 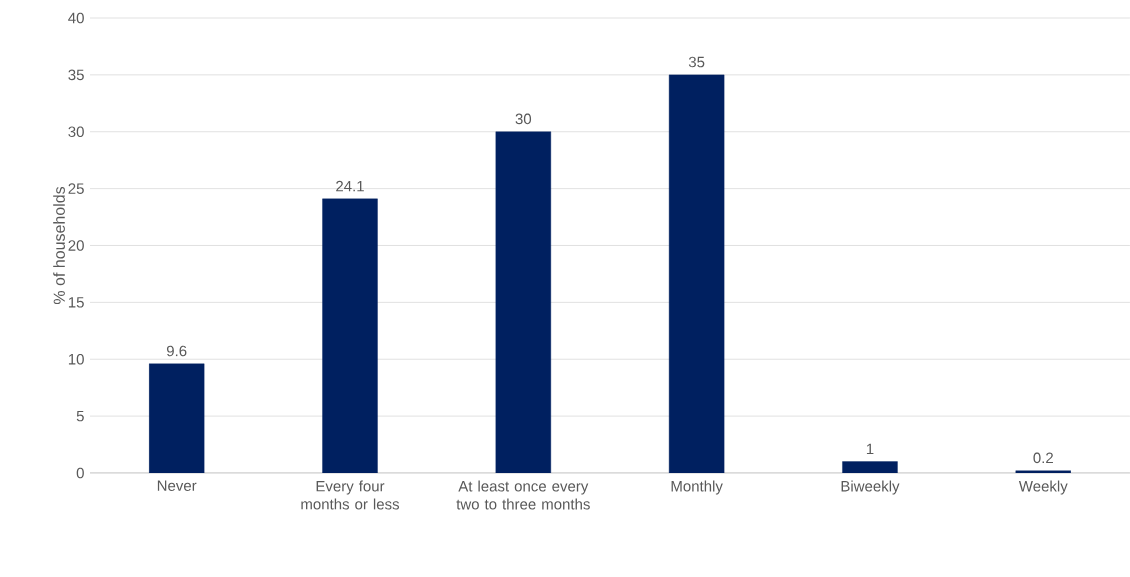 What do you see at coordinates (696, 62) in the screenshot?
I see `data-label: 35` at bounding box center [696, 62].